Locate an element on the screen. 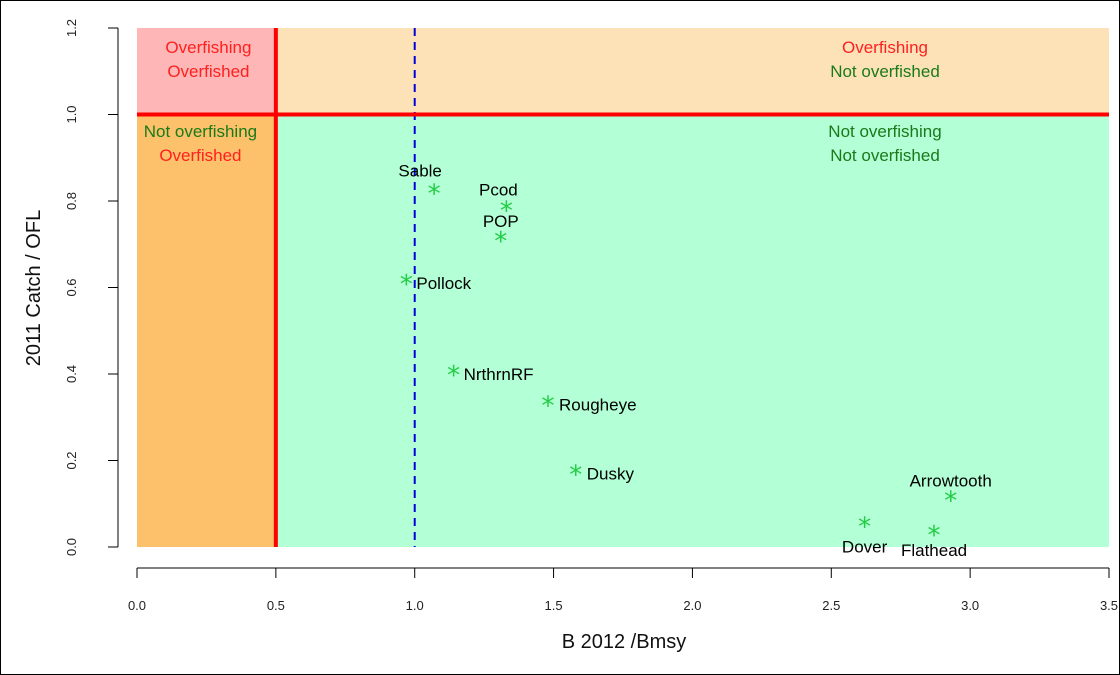 Image resolution: width=1120 pixels, height=675 pixels. region-not-overfishing-overfished is located at coordinates (206, 330).